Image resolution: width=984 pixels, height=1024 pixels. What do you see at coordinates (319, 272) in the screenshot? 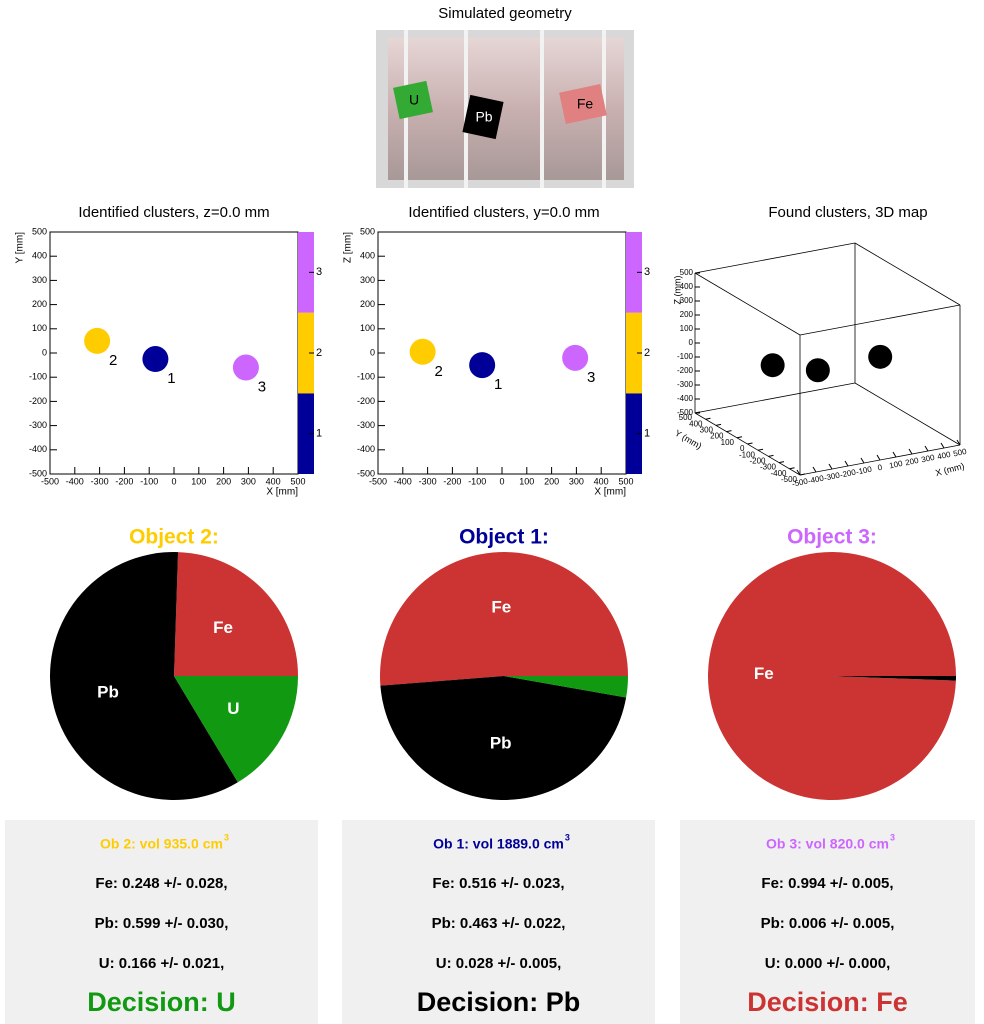
I see `colorbar-tick-label: 3` at bounding box center [319, 272].